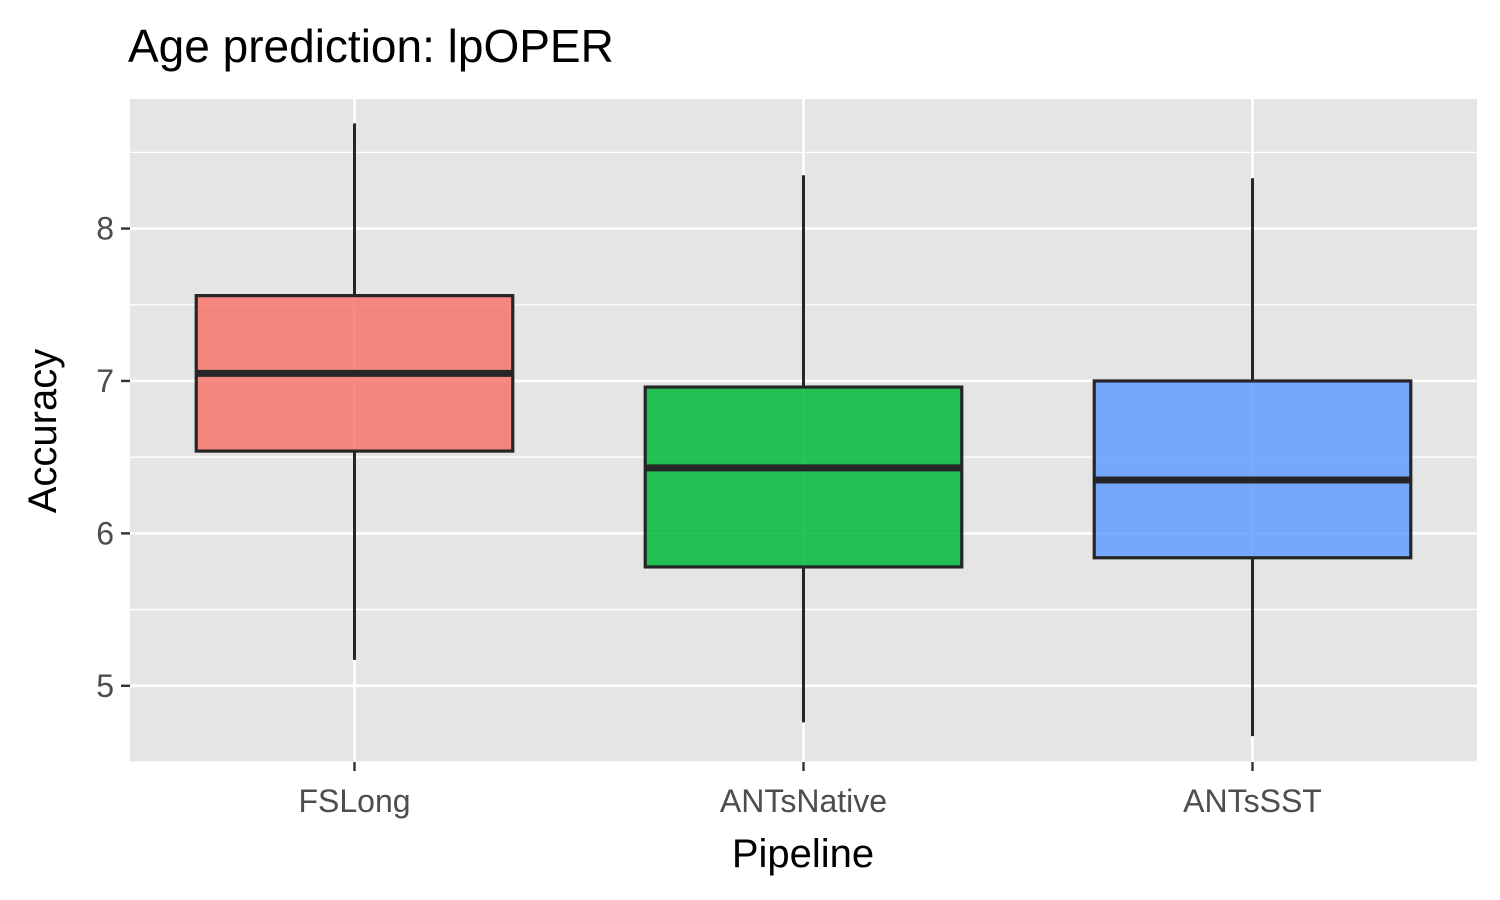 Image resolution: width=1500 pixels, height=900 pixels. What do you see at coordinates (105, 686) in the screenshot?
I see `y-tick-label: 5` at bounding box center [105, 686].